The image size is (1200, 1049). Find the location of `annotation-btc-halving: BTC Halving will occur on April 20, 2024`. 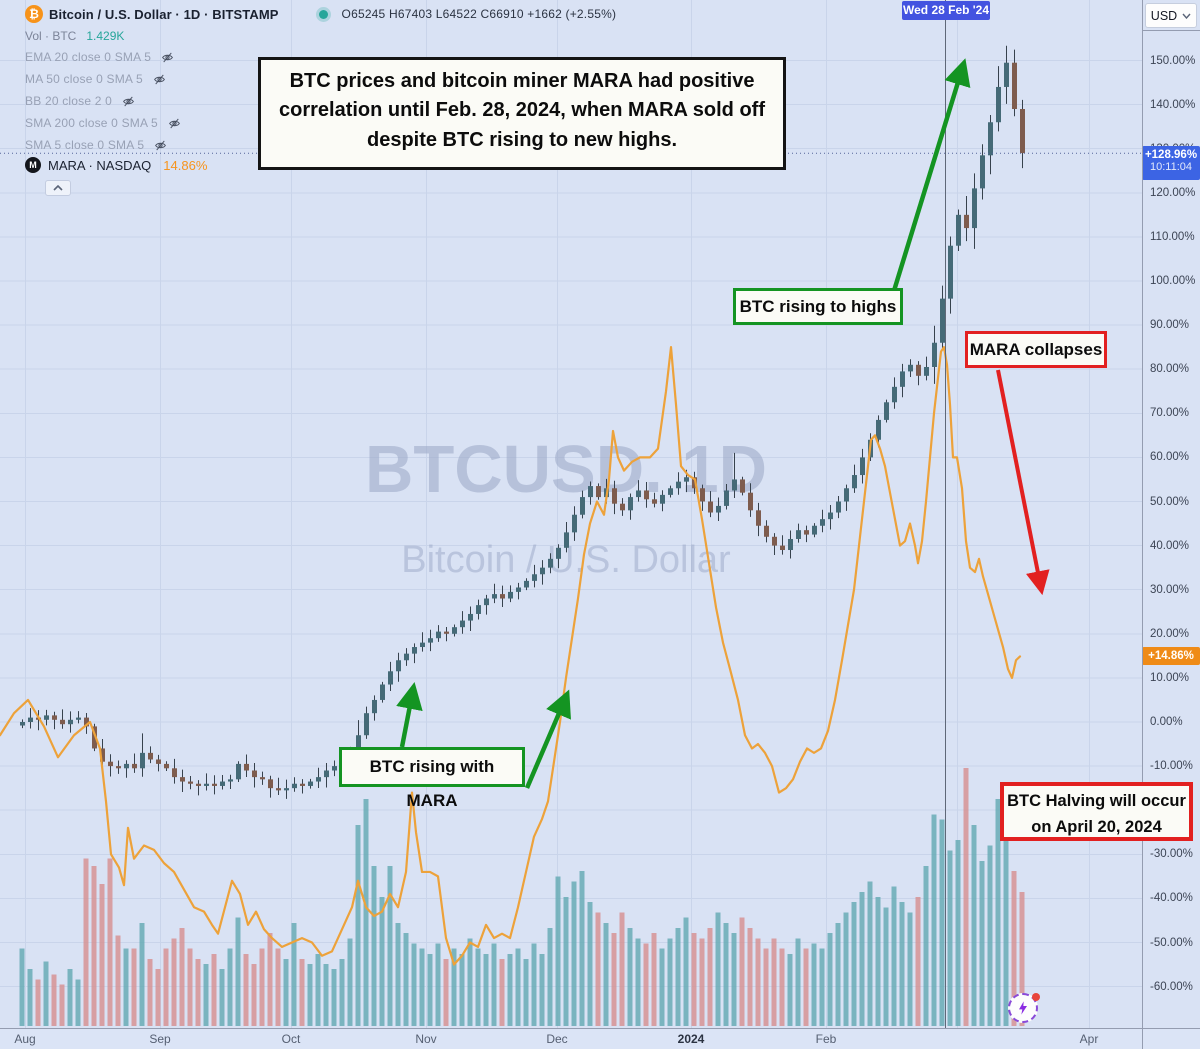

annotation-btc-halving: BTC Halving will occur on April 20, 2024 is located at coordinates (1096, 811).